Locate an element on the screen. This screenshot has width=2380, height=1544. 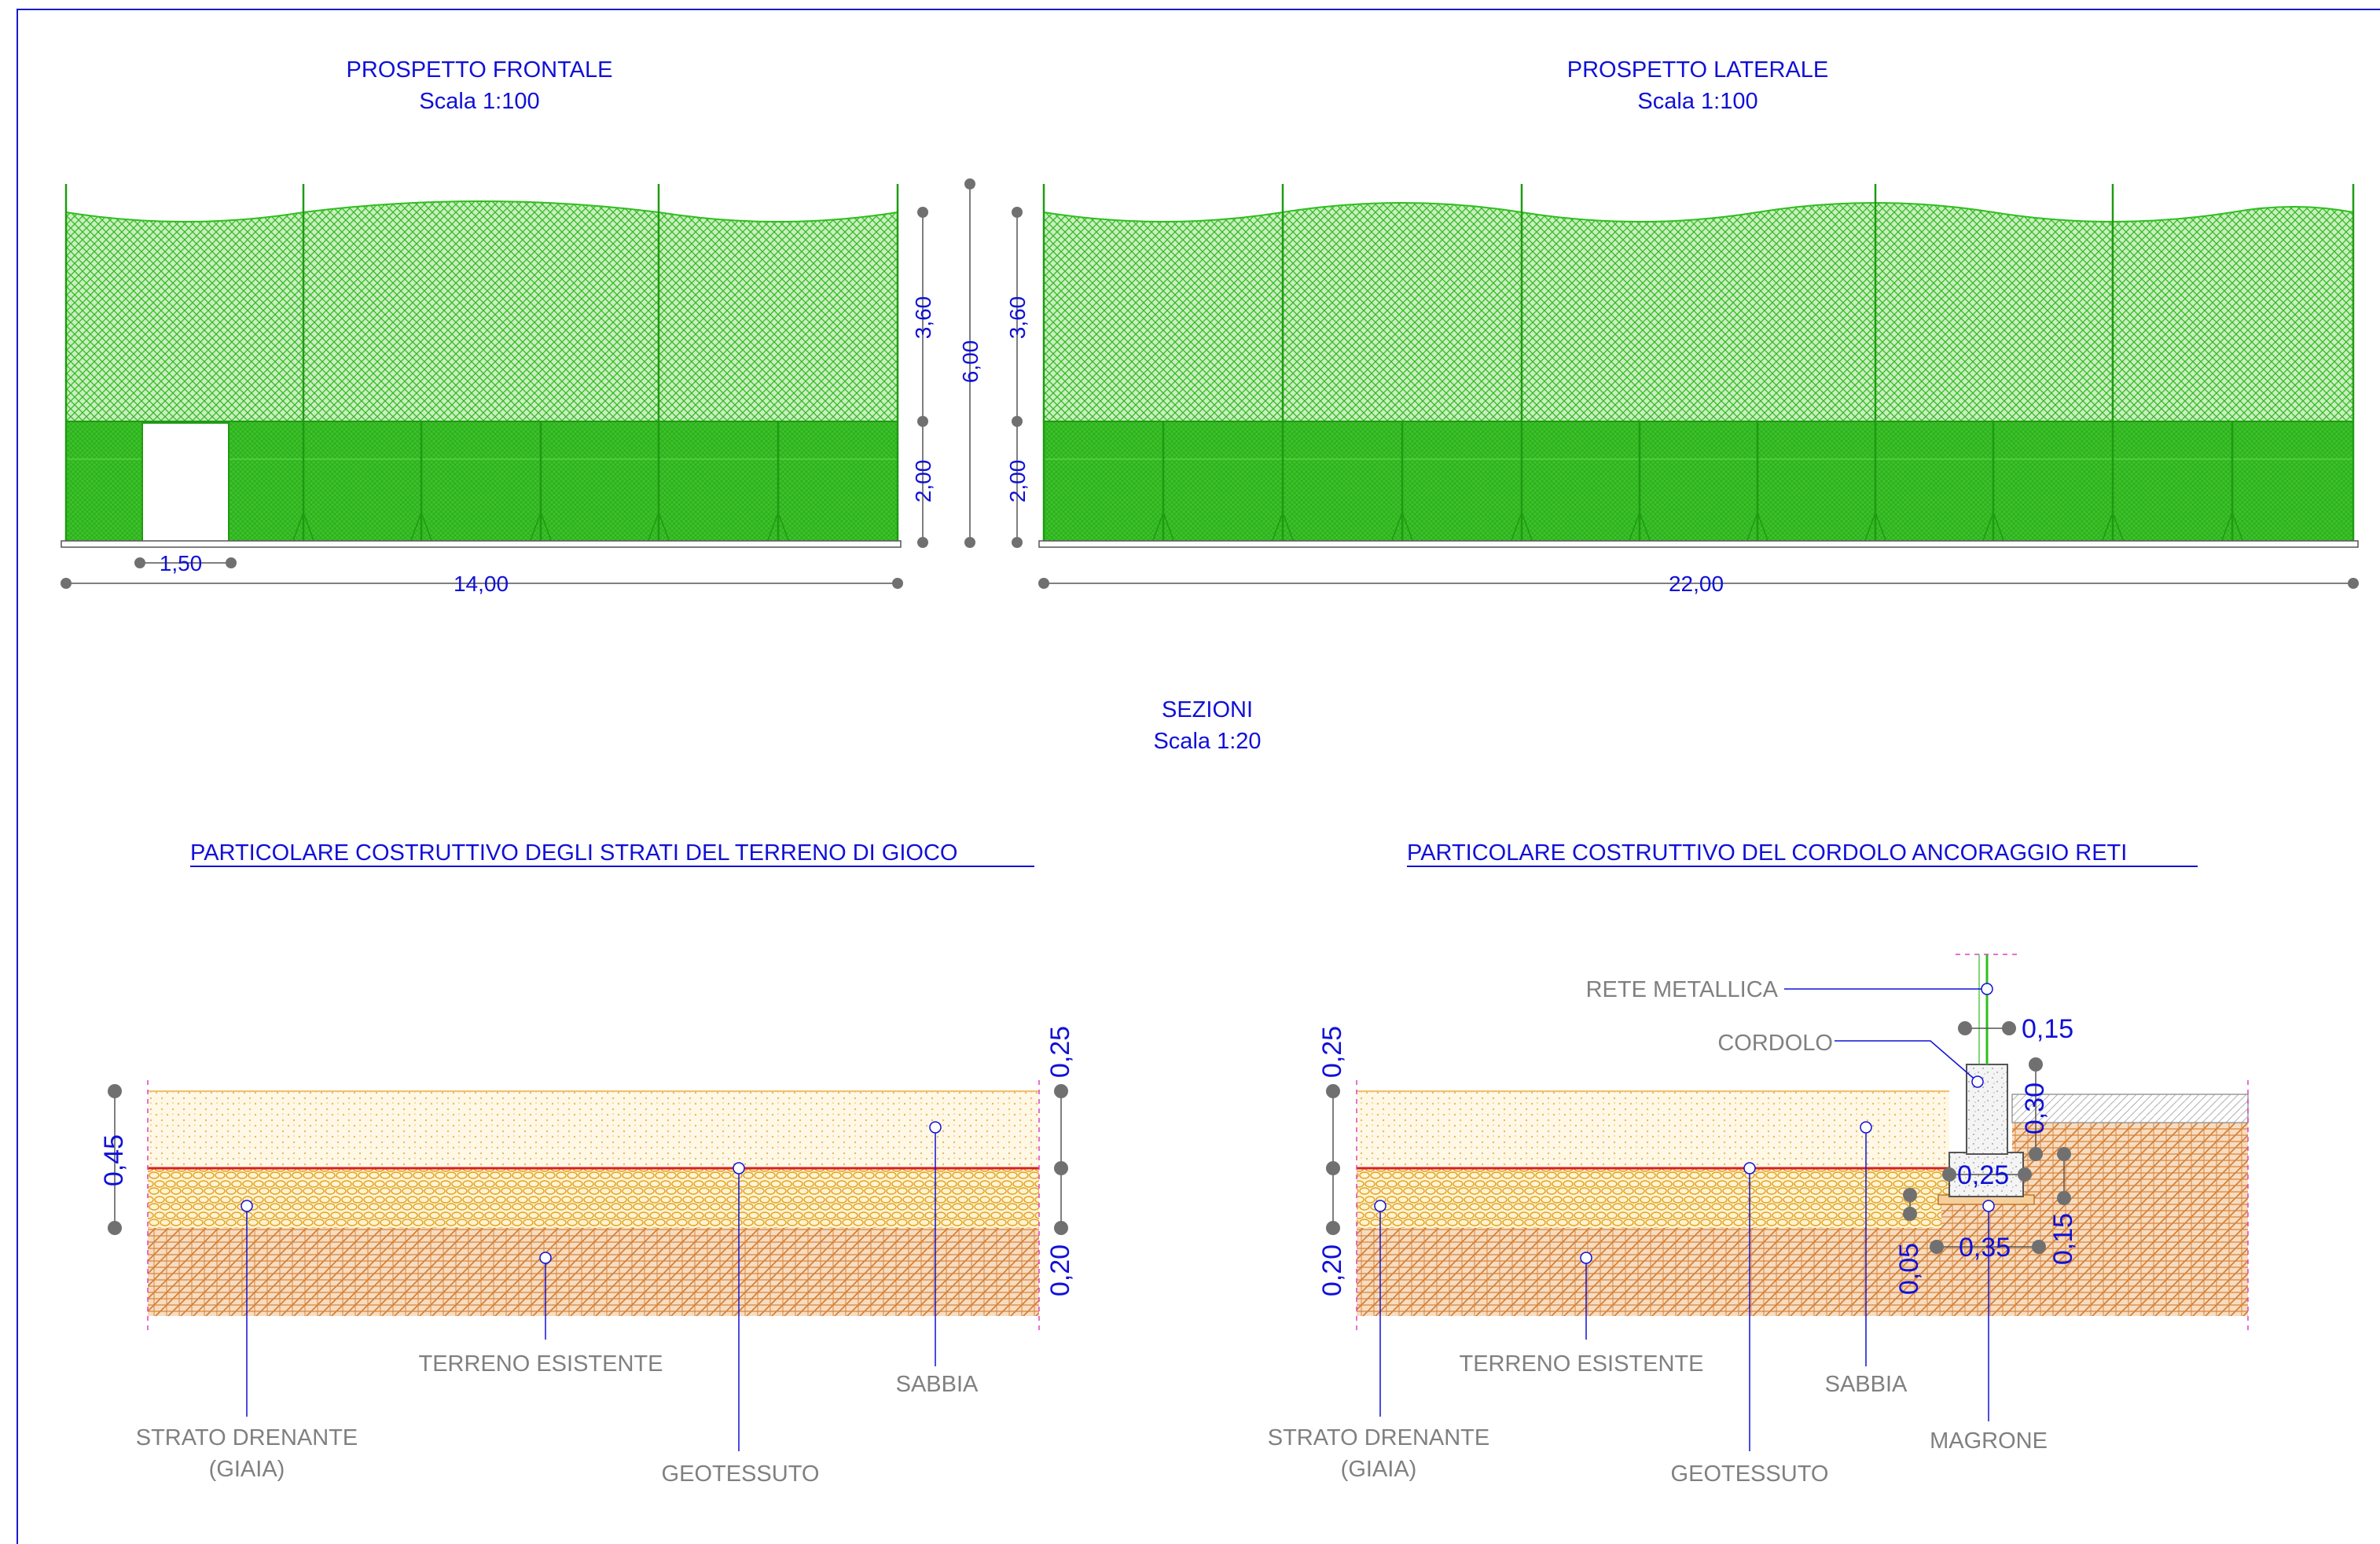
right-label-lean-concrete: MAGRONE is located at coordinates (1989, 1441).